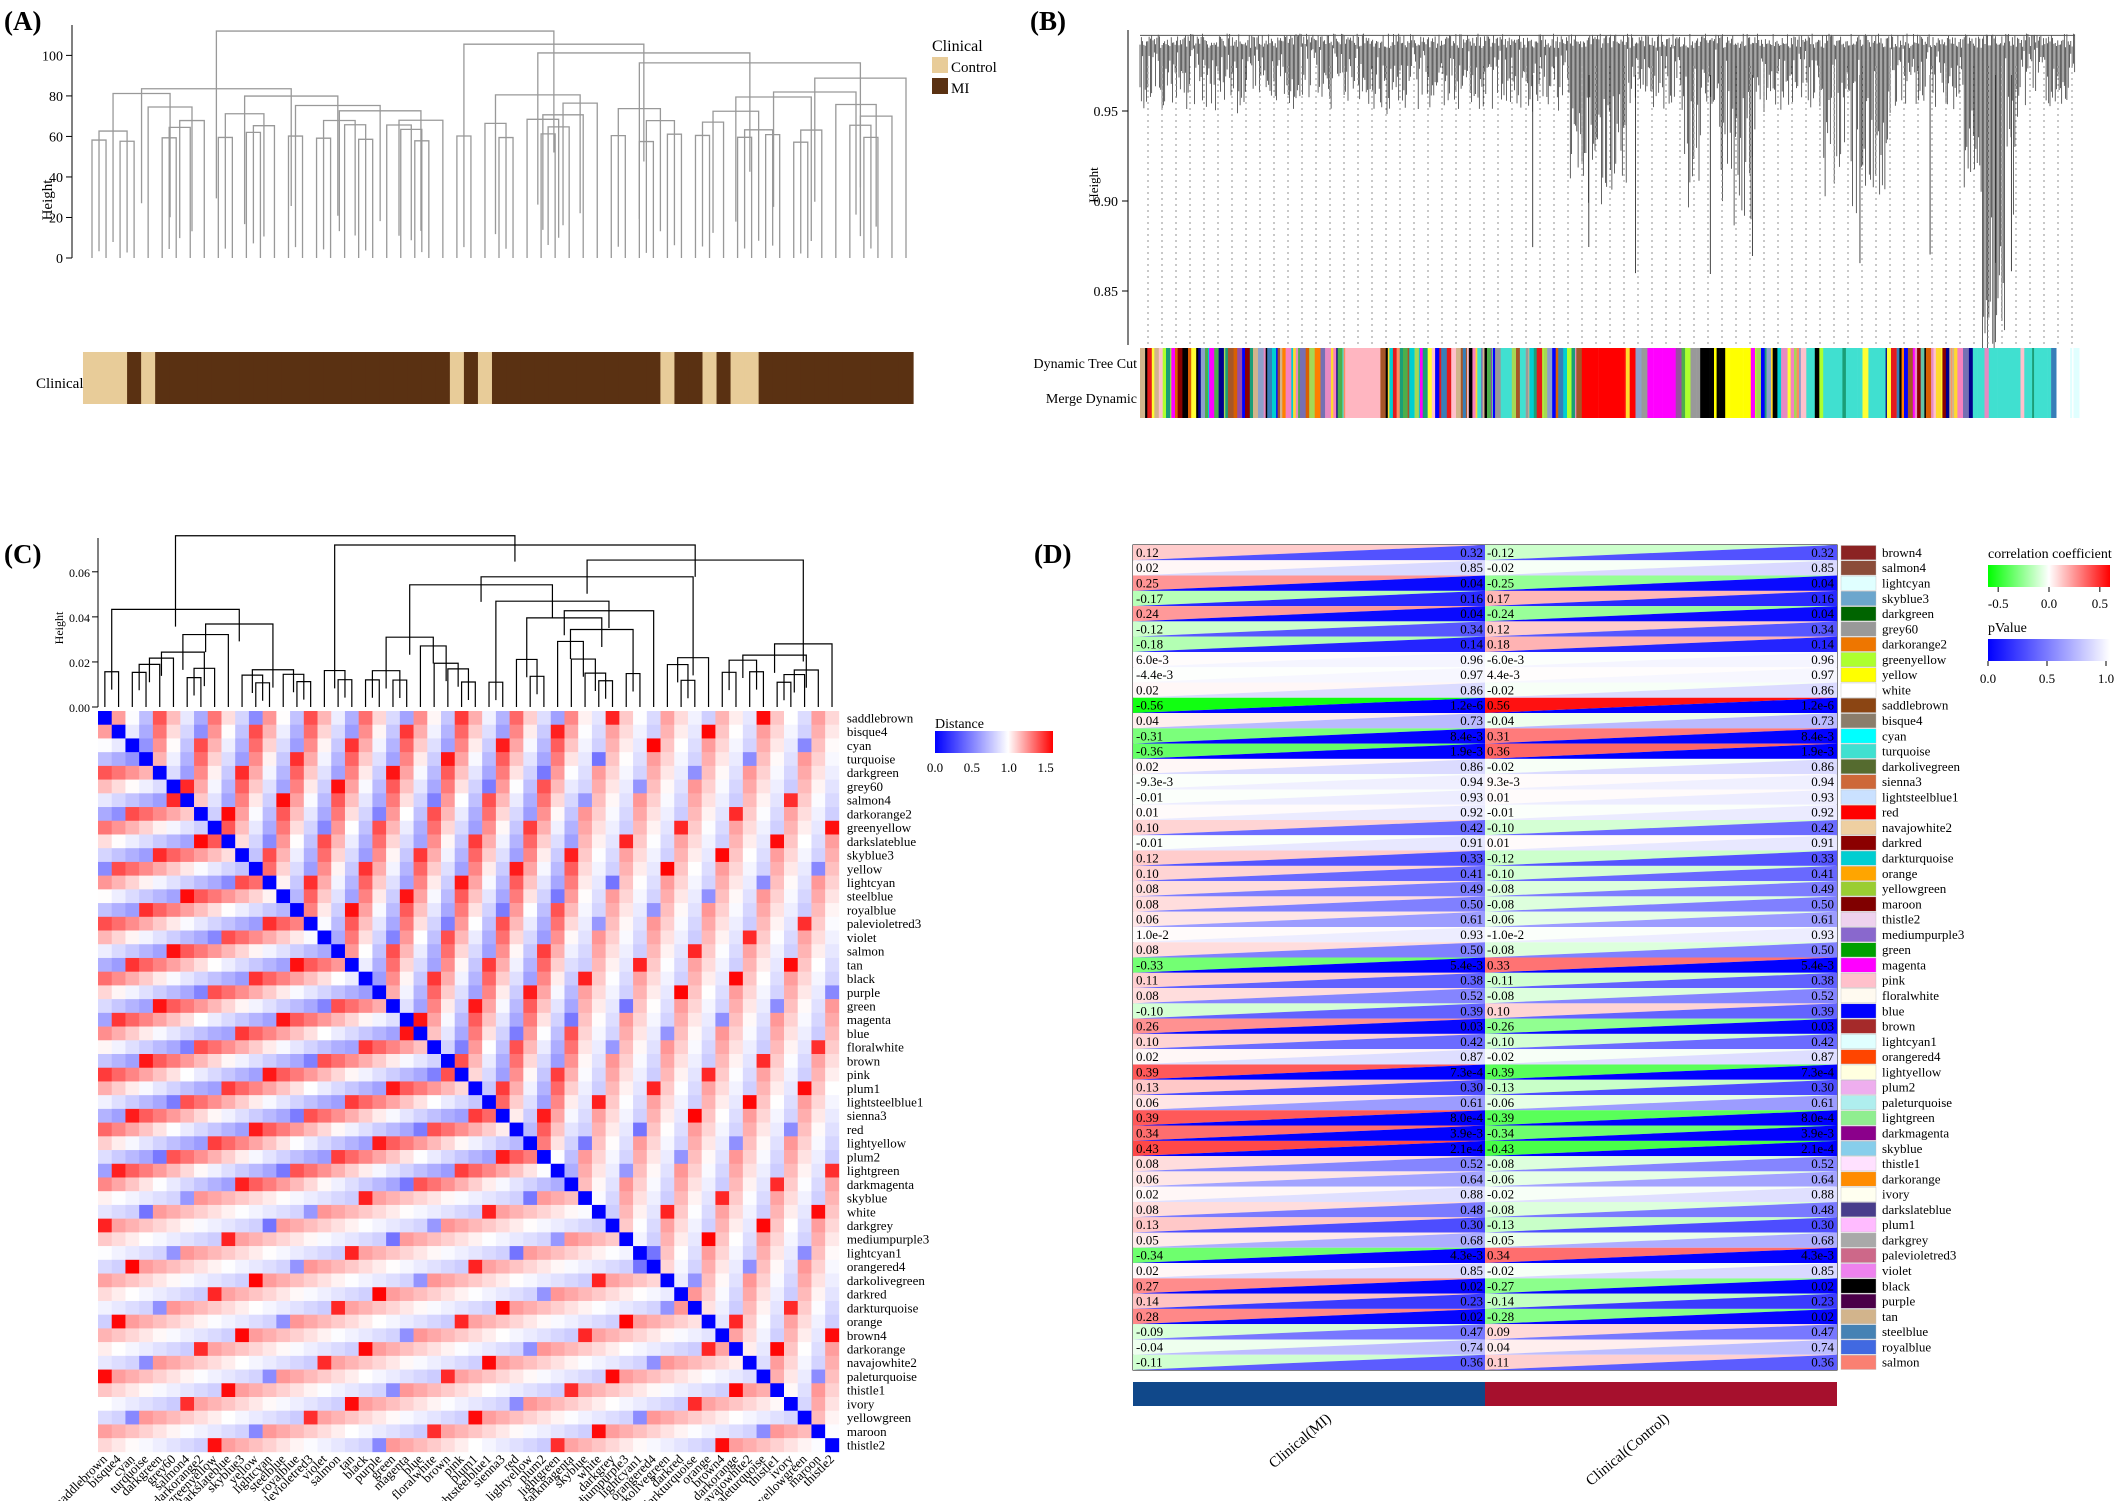 The width and height of the screenshot is (2128, 1501). Describe the element at coordinates (611, 378) in the screenshot. I see `clinical-cell` at that location.